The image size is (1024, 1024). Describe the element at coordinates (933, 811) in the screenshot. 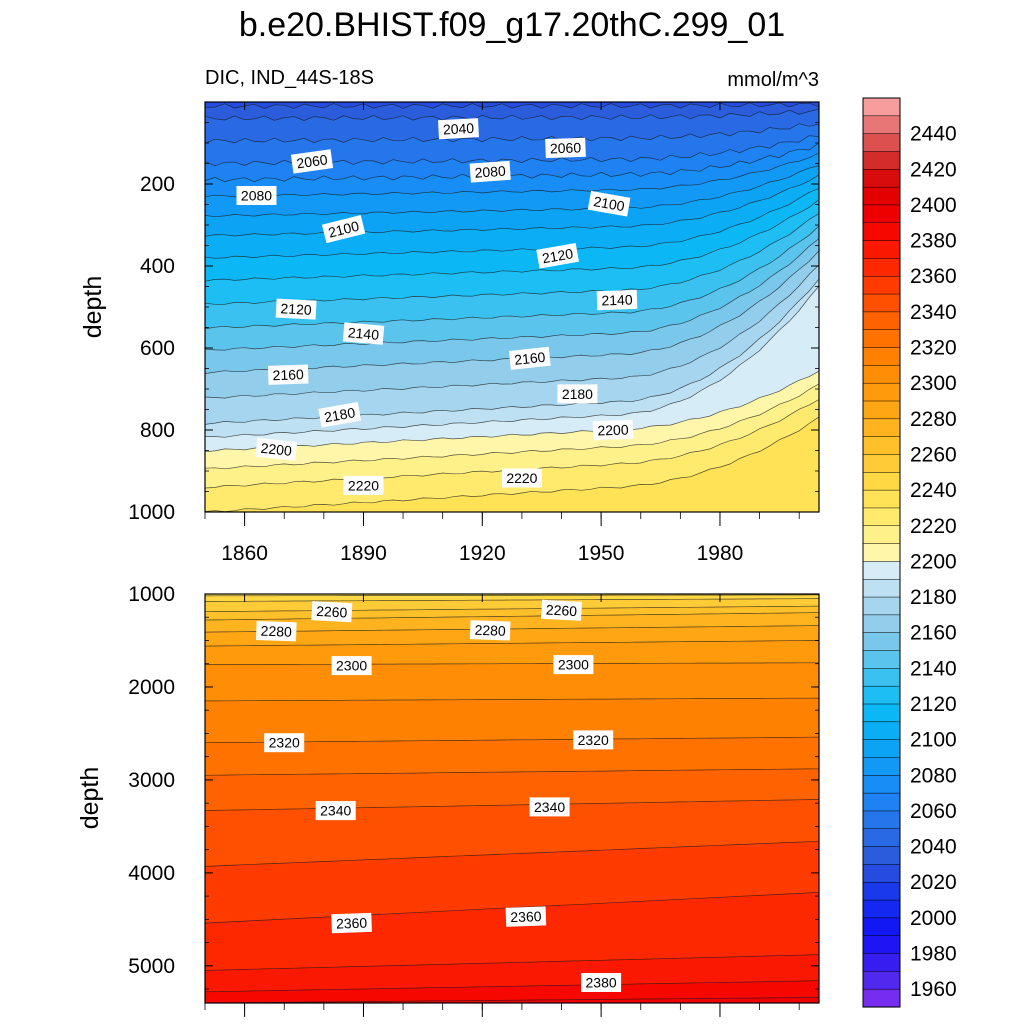

I see `colorbar-label: 2060` at that location.